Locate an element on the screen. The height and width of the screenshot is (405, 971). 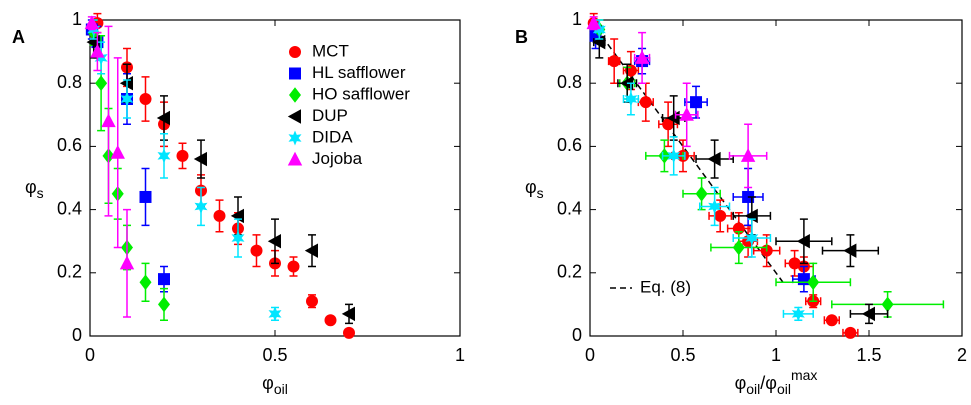
legend-label: DIDA is located at coordinates (332, 136).